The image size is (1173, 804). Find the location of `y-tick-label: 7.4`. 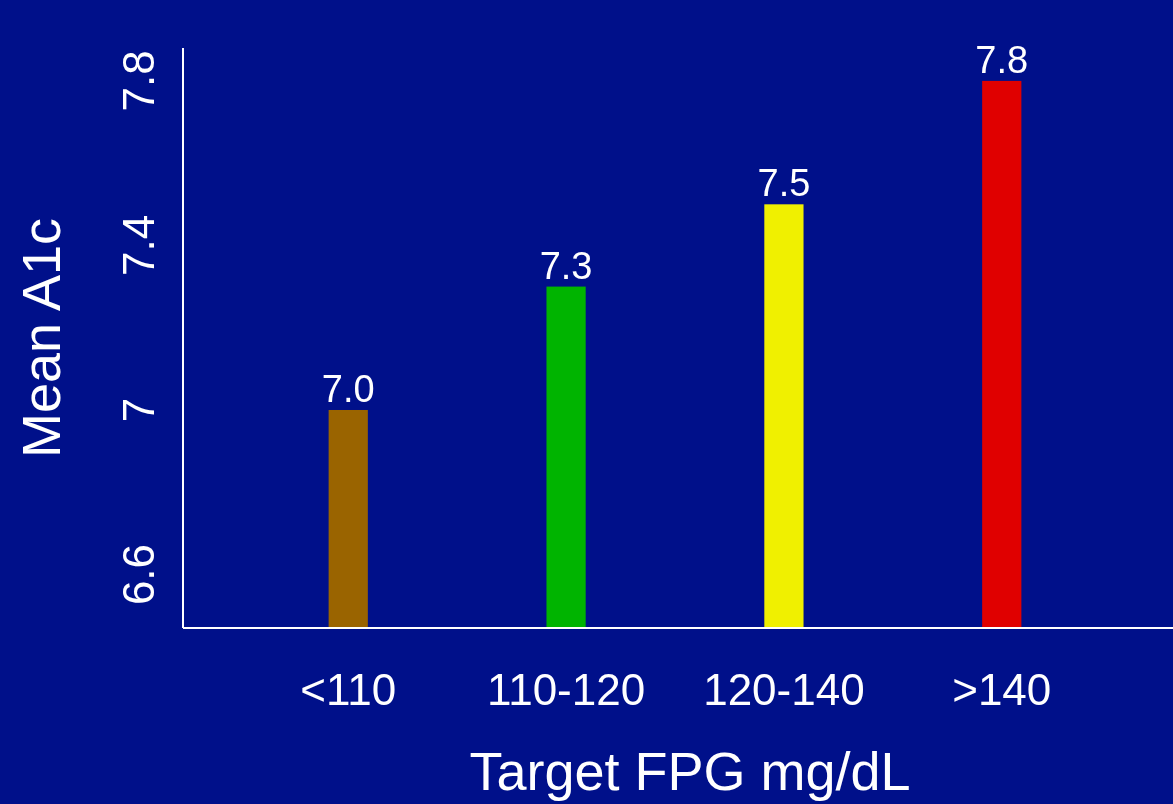

y-tick-label: 7.4 is located at coordinates (138, 245).